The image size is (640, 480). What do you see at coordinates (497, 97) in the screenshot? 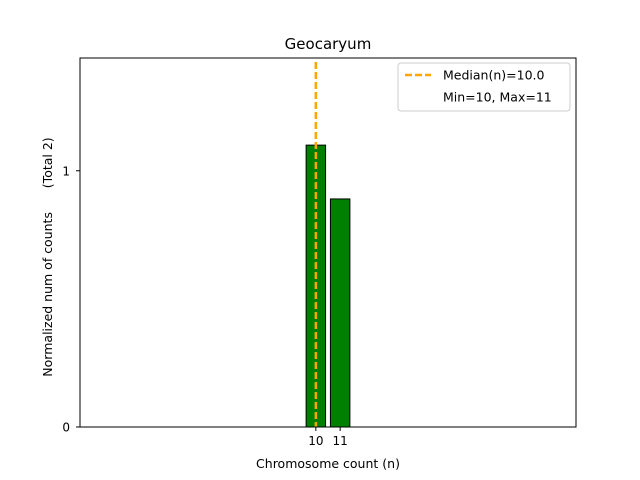
I see `legend-minmax-label: Min=10, Max=11` at bounding box center [497, 97].